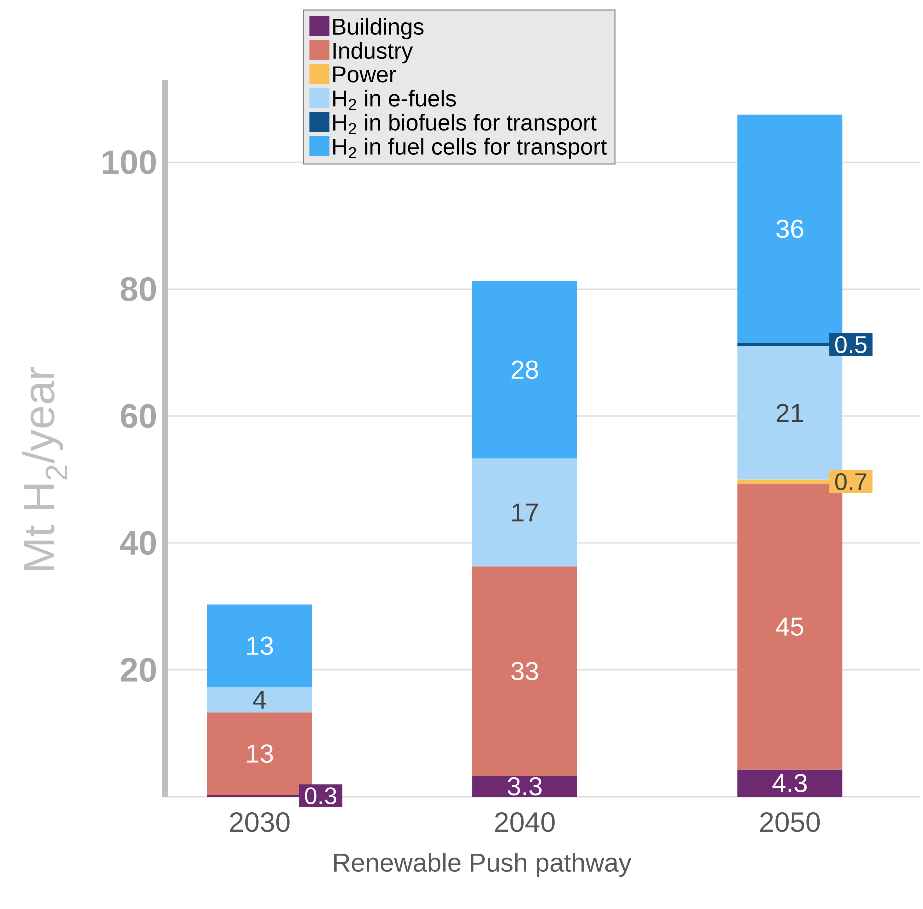 Image resolution: width=923 pixels, height=909 pixels. What do you see at coordinates (379, 29) in the screenshot?
I see `legend-label: Buildings` at bounding box center [379, 29].